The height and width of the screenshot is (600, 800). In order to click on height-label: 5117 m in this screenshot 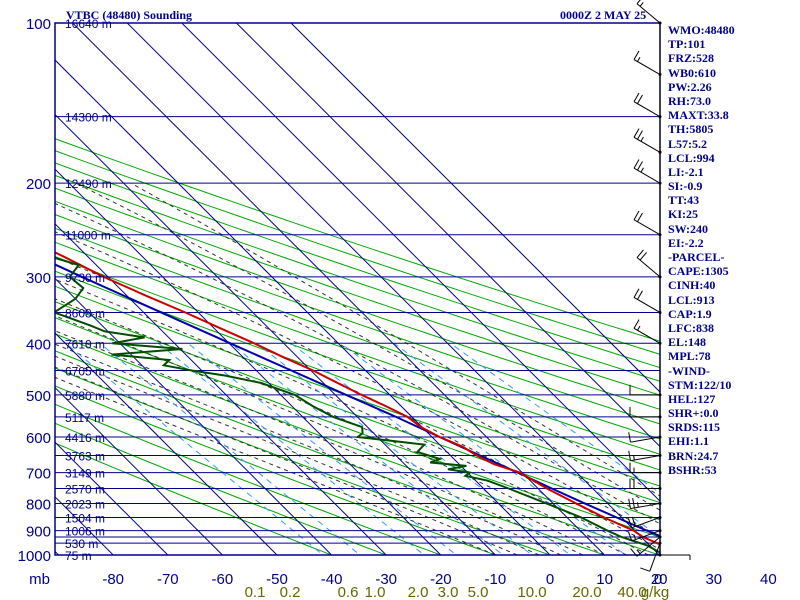, I will do `click(84, 418)`.